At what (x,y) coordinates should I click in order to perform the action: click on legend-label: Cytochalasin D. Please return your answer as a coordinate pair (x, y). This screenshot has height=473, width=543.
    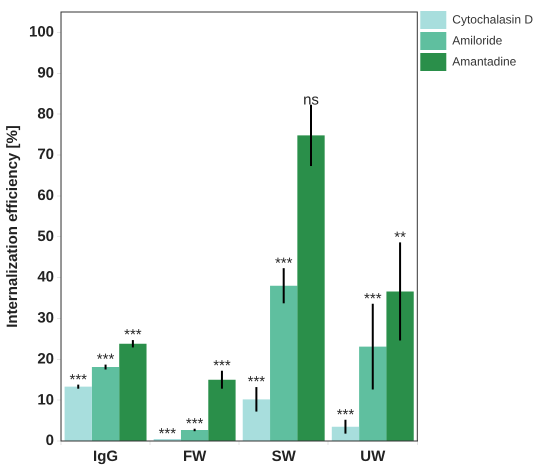
    Looking at the image, I should click on (493, 19).